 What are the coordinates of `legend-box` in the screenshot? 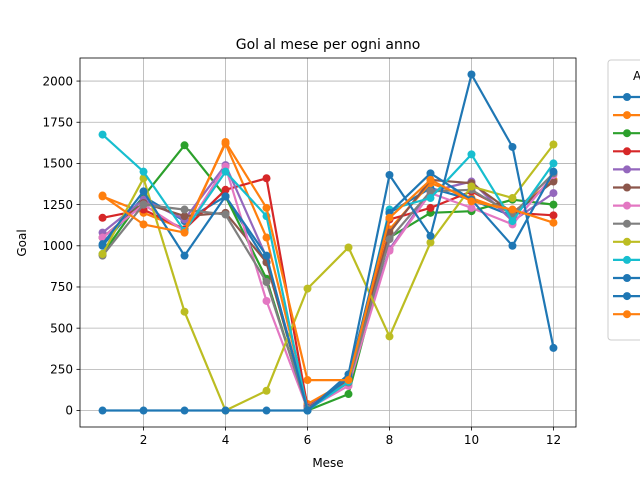 It's located at (623, 200).